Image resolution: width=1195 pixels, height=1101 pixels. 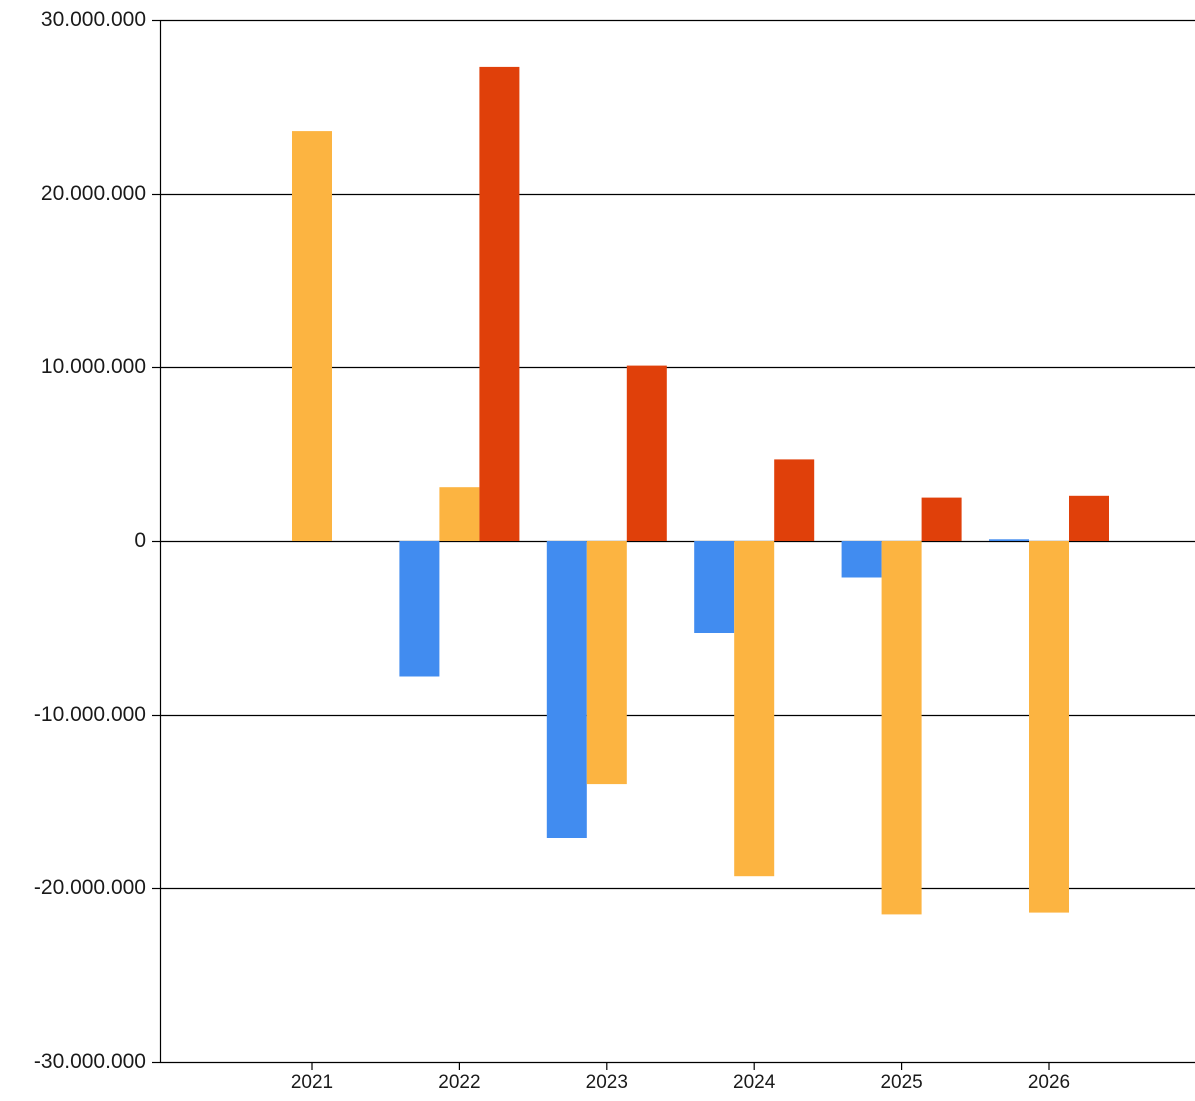 I want to click on y-tick-label: -10.000.000, so click(x=90, y=714).